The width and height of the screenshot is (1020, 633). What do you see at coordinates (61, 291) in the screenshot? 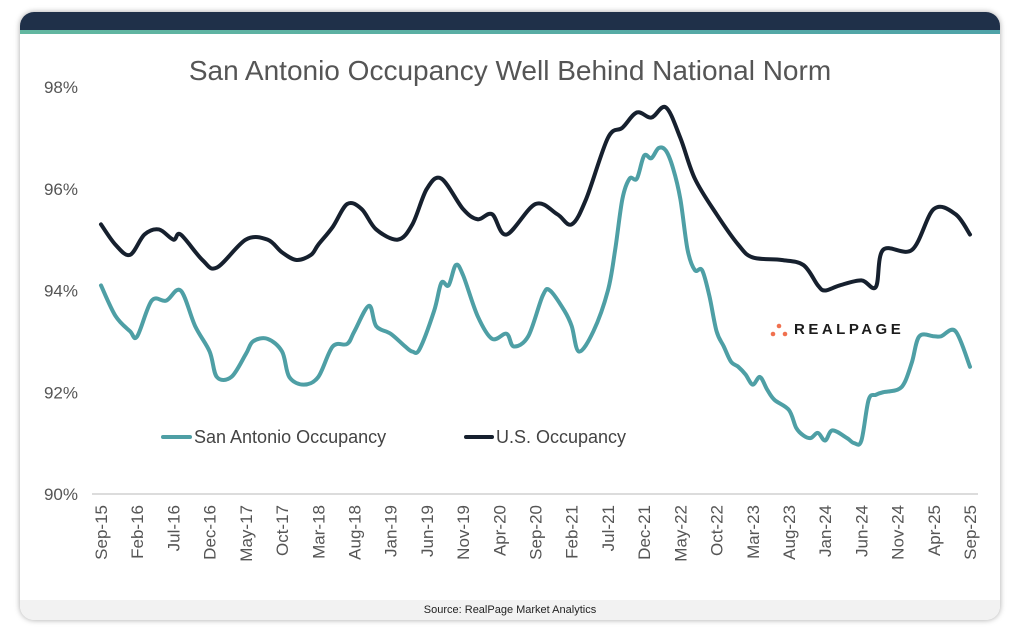
I see `y-tick-label: 94%` at bounding box center [61, 291].